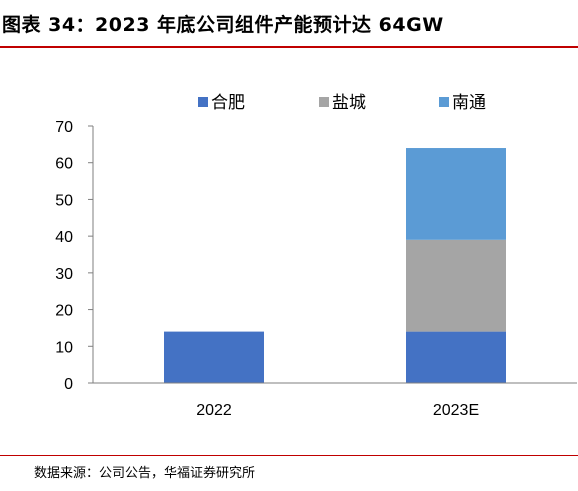 The height and width of the screenshot is (491, 578). I want to click on legend-label: 南通, so click(469, 102).